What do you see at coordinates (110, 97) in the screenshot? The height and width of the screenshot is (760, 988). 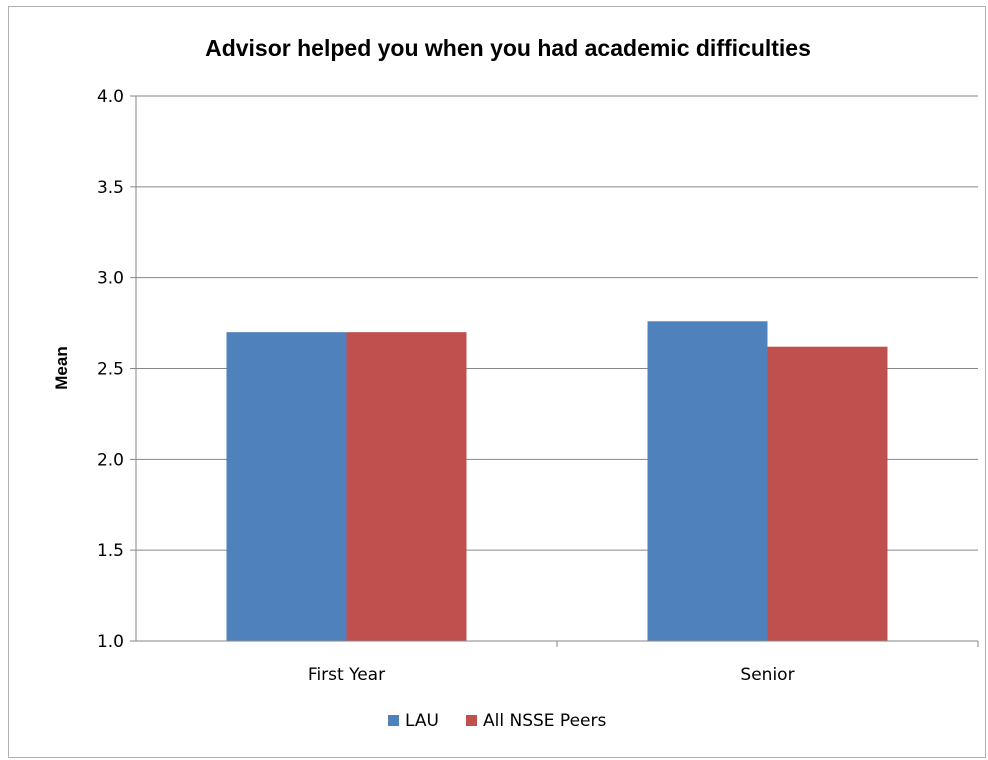 I see `y-tick-label: 4.0` at bounding box center [110, 97].